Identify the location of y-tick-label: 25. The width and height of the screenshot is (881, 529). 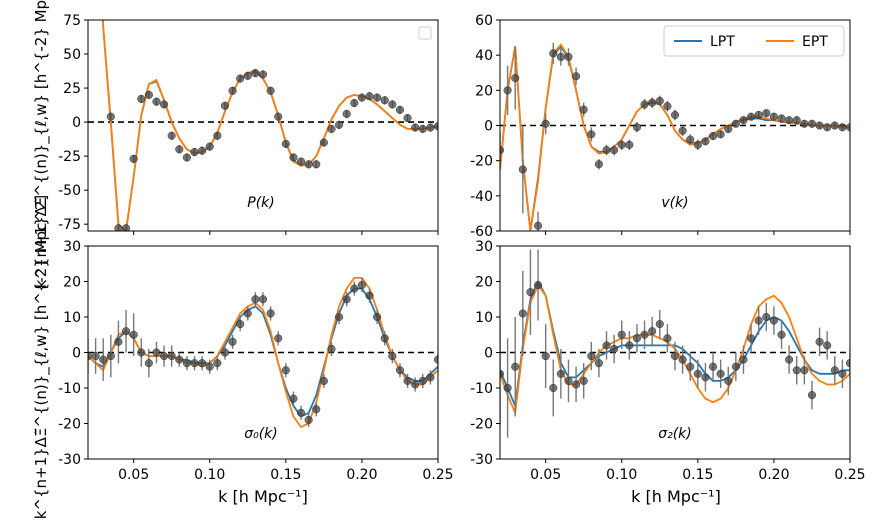
(72, 89).